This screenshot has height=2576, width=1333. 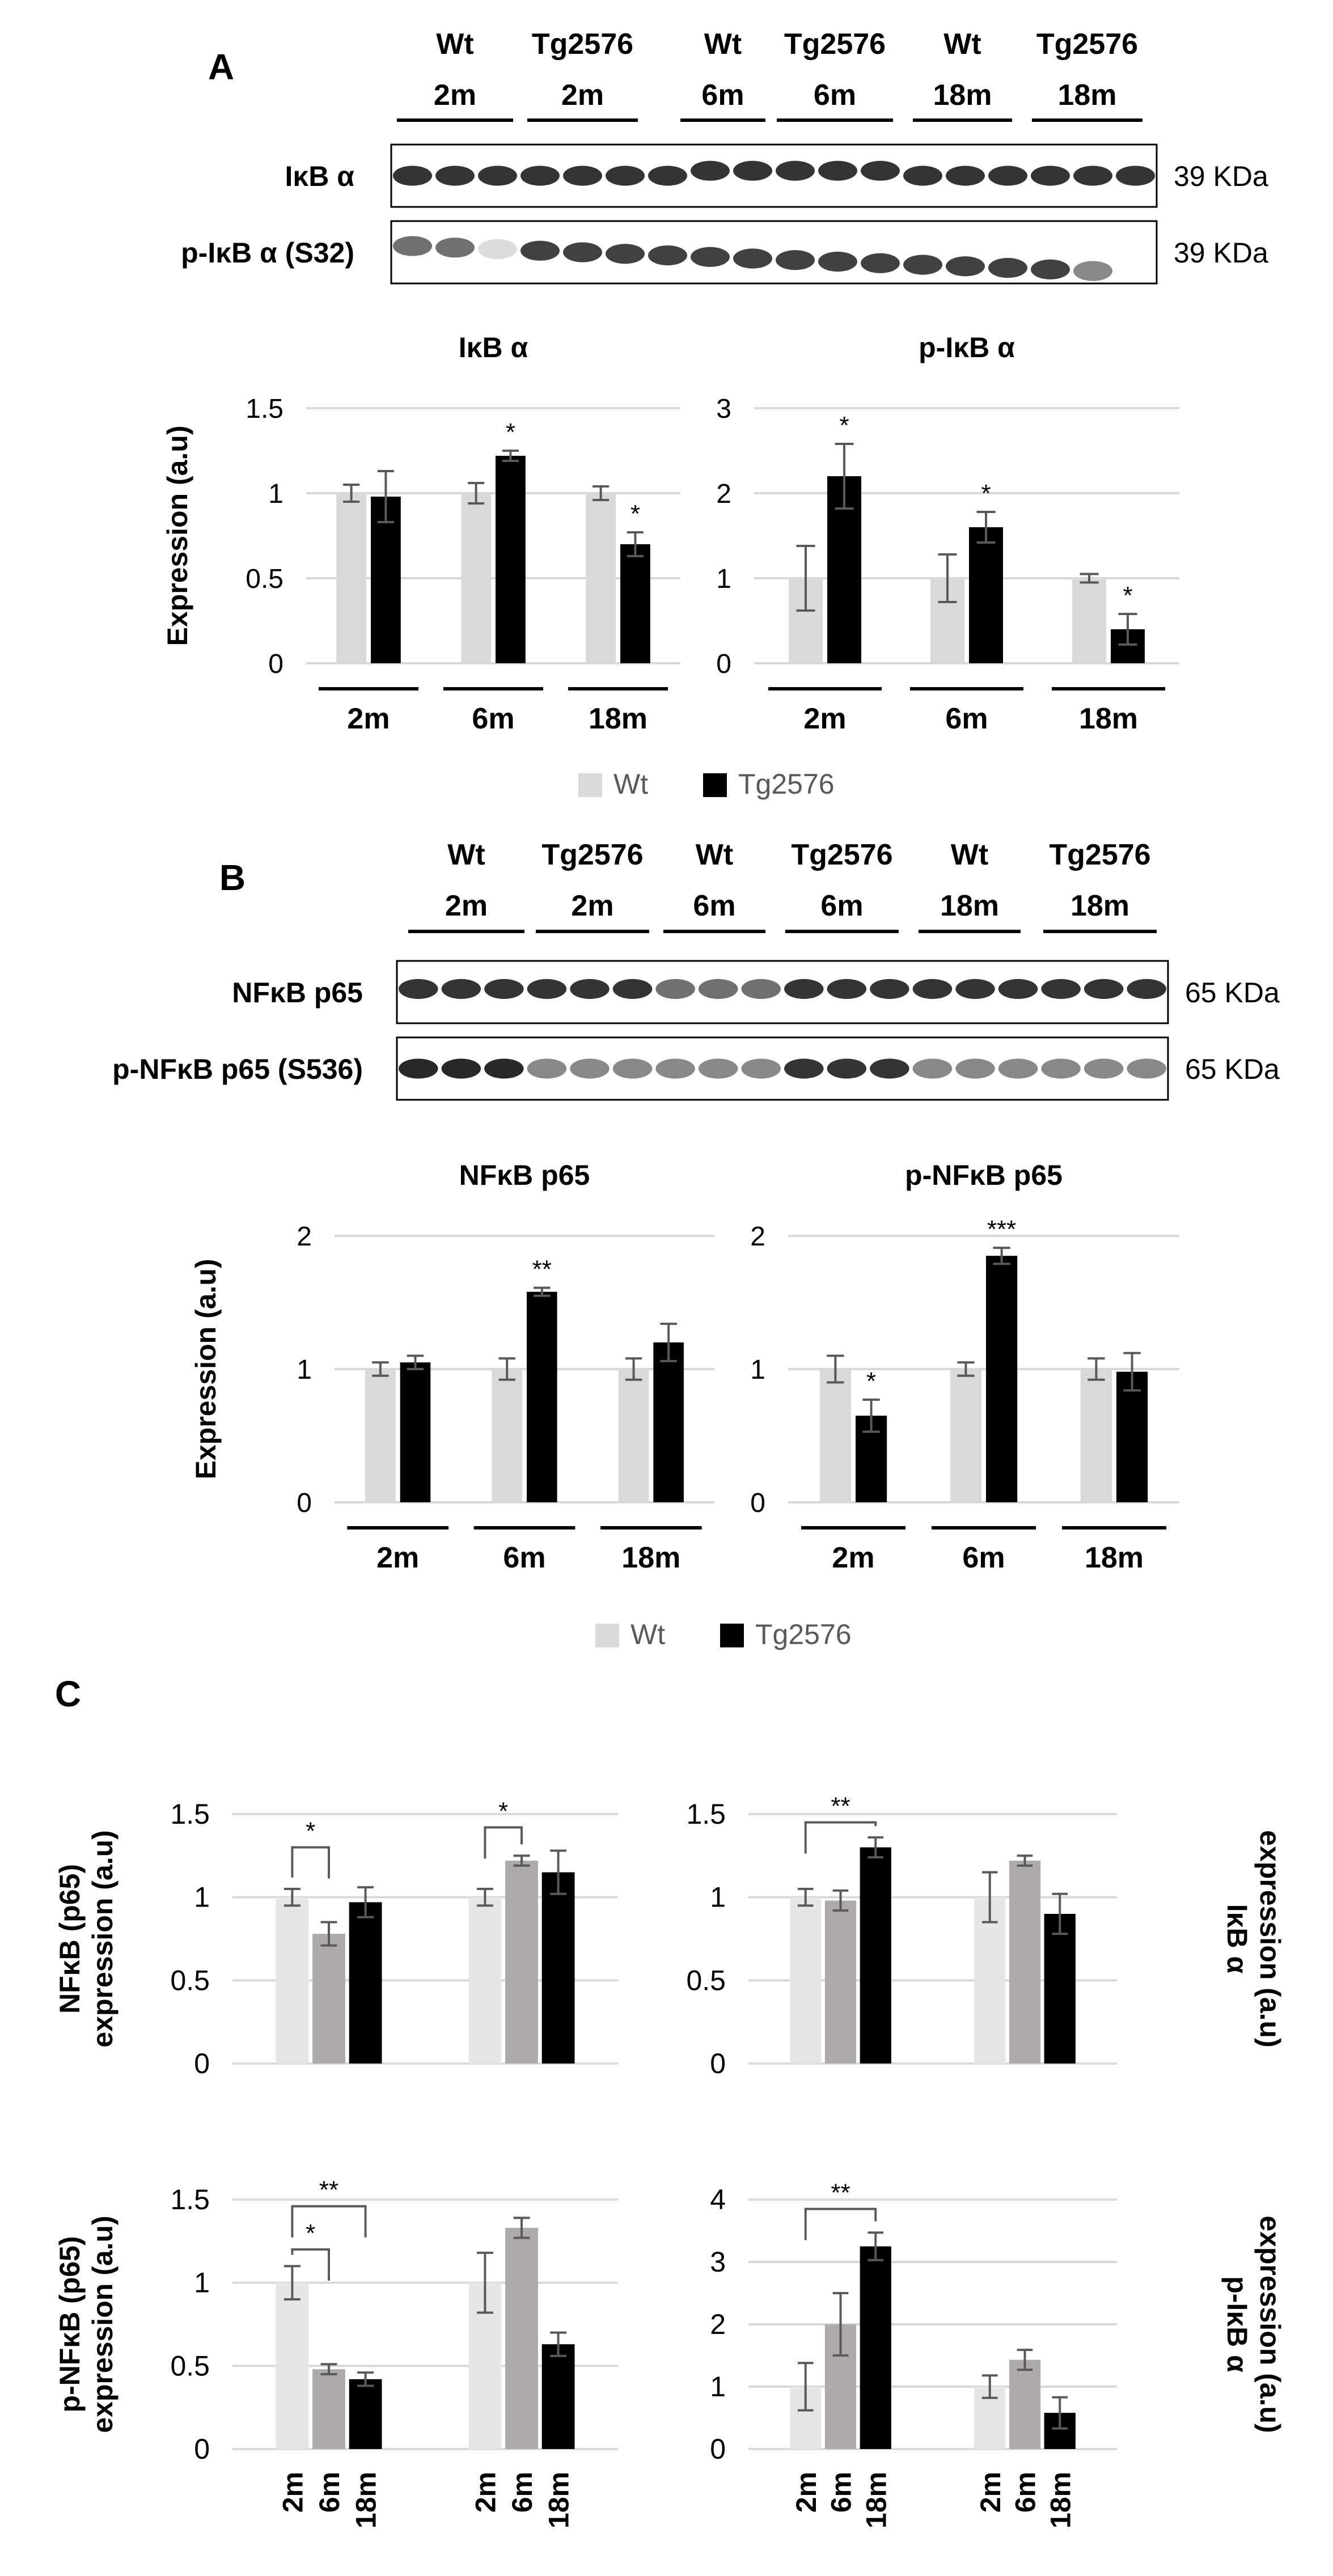 What do you see at coordinates (304, 1237) in the screenshot?
I see `y-tick-label: 2` at bounding box center [304, 1237].